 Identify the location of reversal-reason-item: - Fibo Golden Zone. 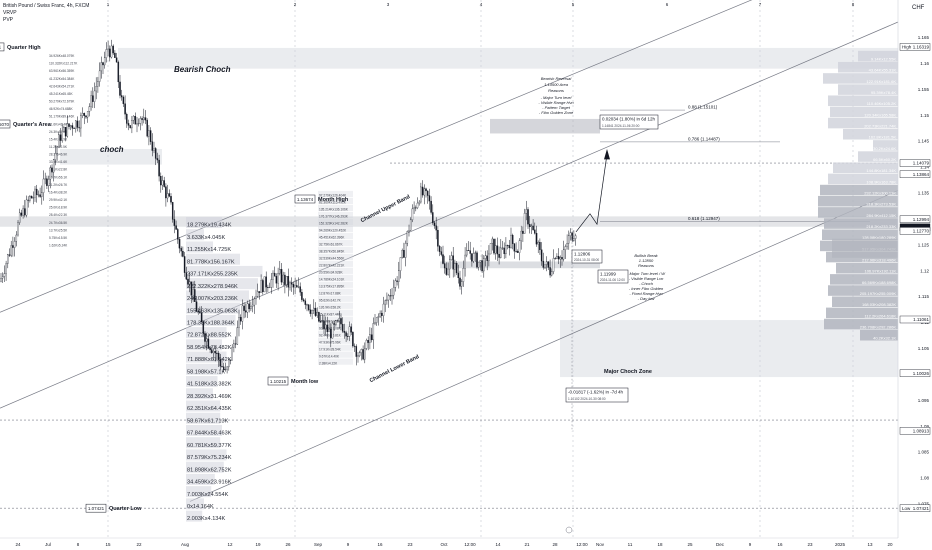
(556, 112).